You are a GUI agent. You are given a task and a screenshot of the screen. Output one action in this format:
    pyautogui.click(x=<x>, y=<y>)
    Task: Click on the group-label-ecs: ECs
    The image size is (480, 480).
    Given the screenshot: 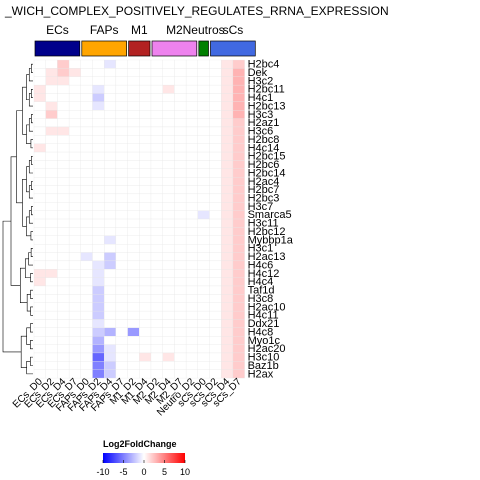 What is the action you would take?
    pyautogui.click(x=57, y=30)
    